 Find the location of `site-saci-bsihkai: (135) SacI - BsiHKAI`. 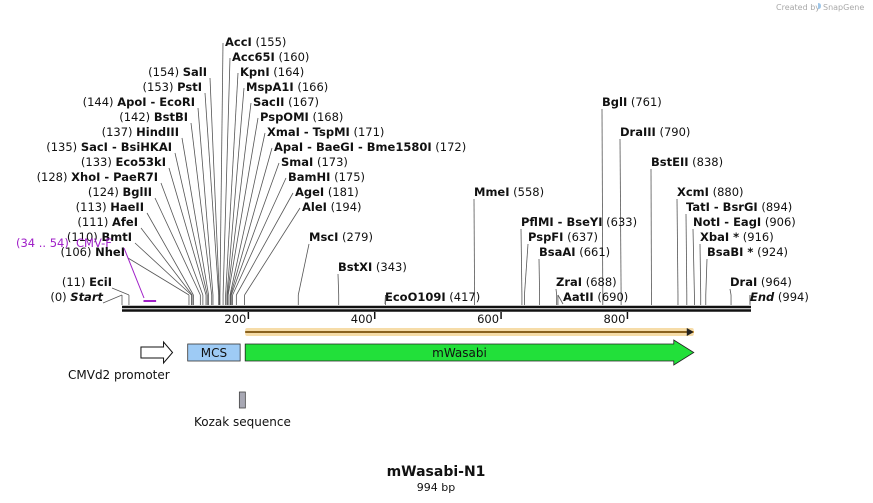

site-saci-bsihkai: (135) SacI - BsiHKAI is located at coordinates (109, 147).